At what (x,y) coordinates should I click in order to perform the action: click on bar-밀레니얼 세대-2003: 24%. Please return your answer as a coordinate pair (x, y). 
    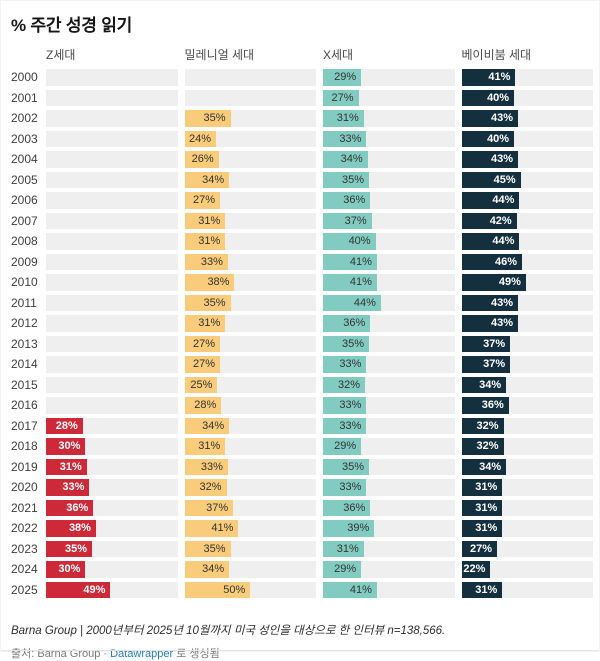
    Looking at the image, I should click on (200, 138).